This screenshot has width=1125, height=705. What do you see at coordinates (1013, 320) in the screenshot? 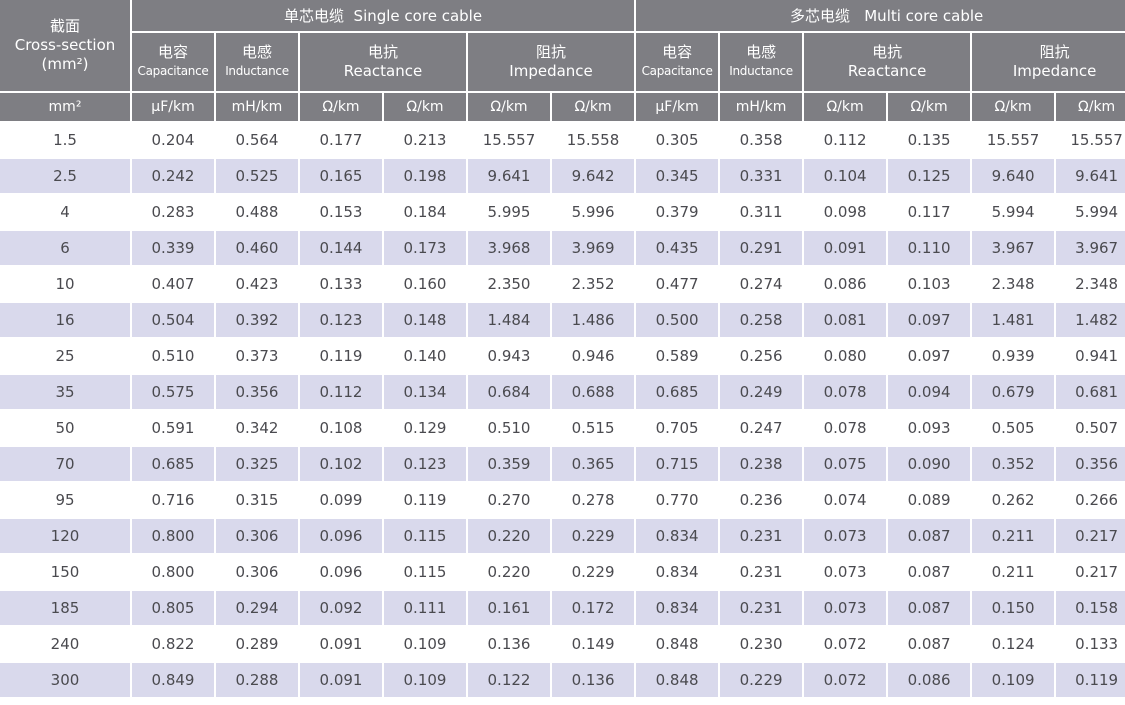
I see `value-cell: 1.481` at bounding box center [1013, 320].